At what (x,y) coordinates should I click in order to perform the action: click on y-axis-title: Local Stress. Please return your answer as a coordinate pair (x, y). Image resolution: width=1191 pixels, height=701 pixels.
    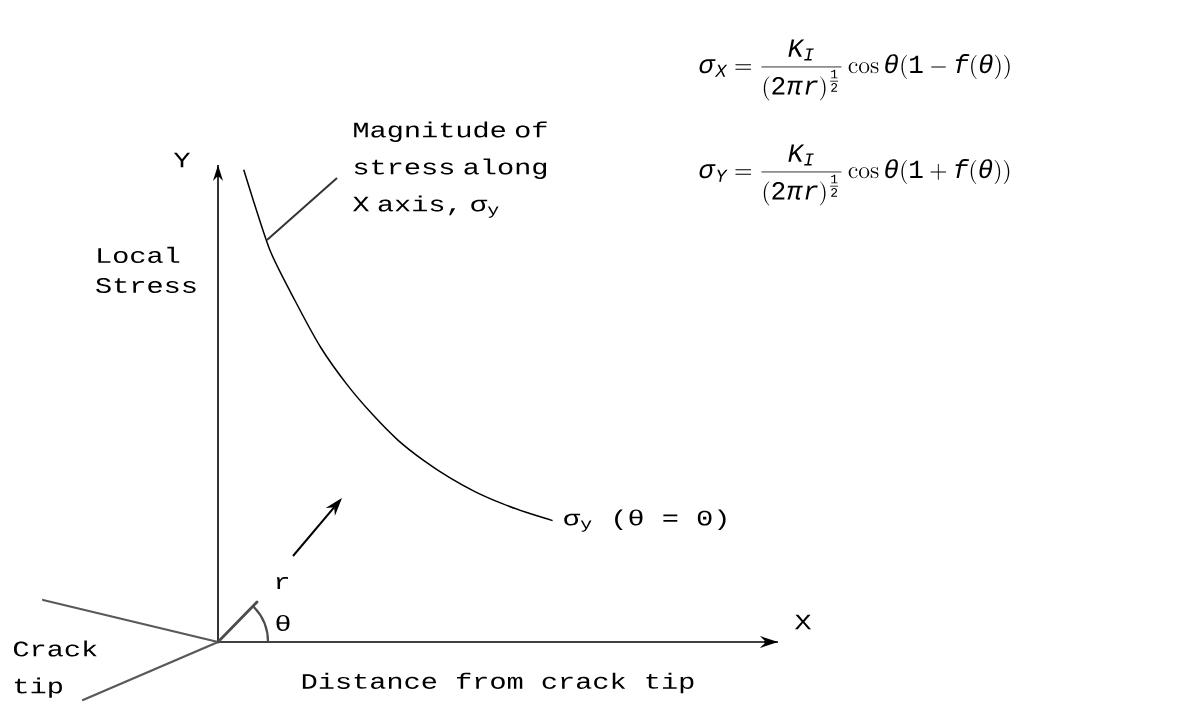
    Looking at the image, I should click on (146, 270).